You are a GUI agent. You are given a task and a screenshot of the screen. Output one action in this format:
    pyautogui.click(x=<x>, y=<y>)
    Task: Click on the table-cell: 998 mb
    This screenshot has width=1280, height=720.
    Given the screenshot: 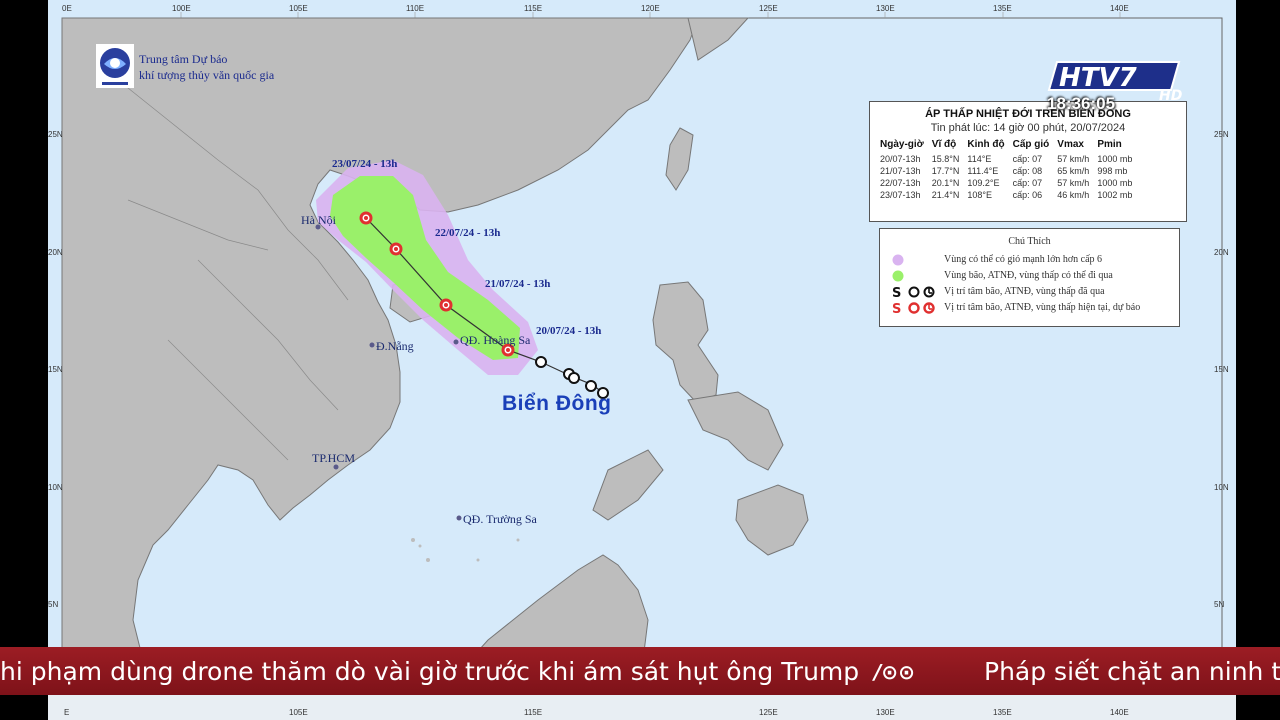 What is the action you would take?
    pyautogui.click(x=1112, y=171)
    